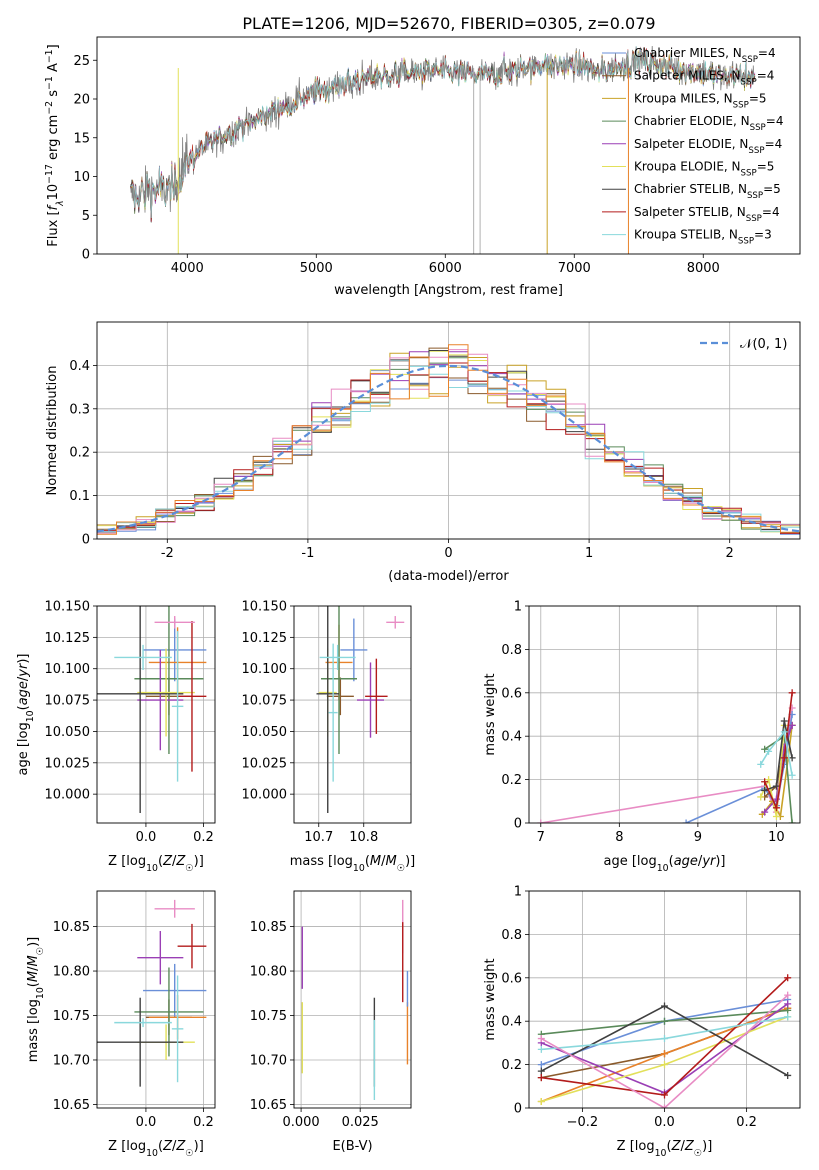 The height and width of the screenshot is (1170, 819). Describe the element at coordinates (541, 837) in the screenshot. I see `x-tick-label: 7` at that location.